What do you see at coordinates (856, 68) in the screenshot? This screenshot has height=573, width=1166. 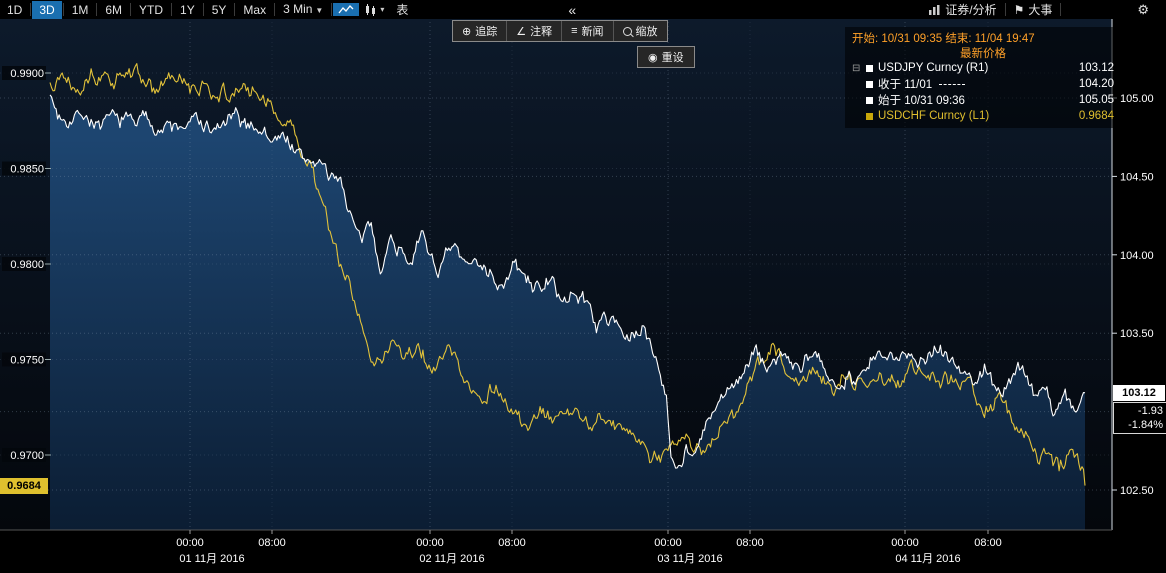 I see `tree-expander-icon: ⊟` at bounding box center [856, 68].